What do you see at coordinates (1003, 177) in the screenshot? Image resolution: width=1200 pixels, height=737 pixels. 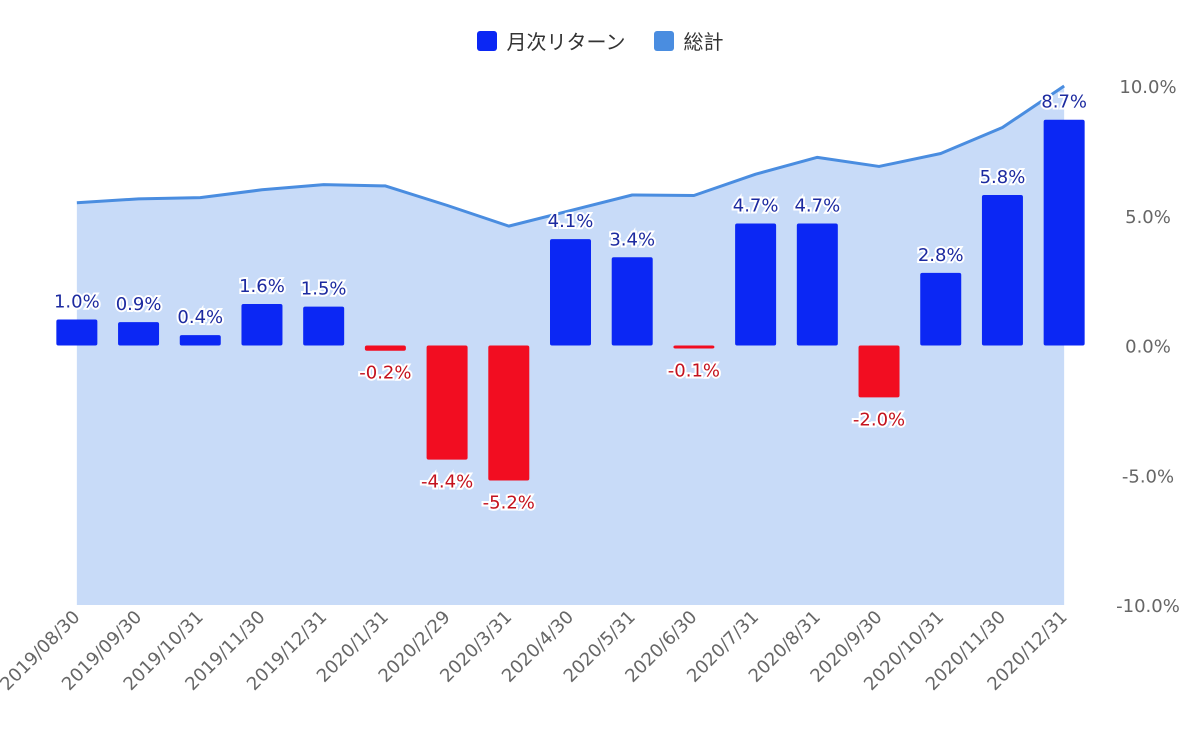 I see `data-label-2020/11/30: 5.8%` at bounding box center [1003, 177].